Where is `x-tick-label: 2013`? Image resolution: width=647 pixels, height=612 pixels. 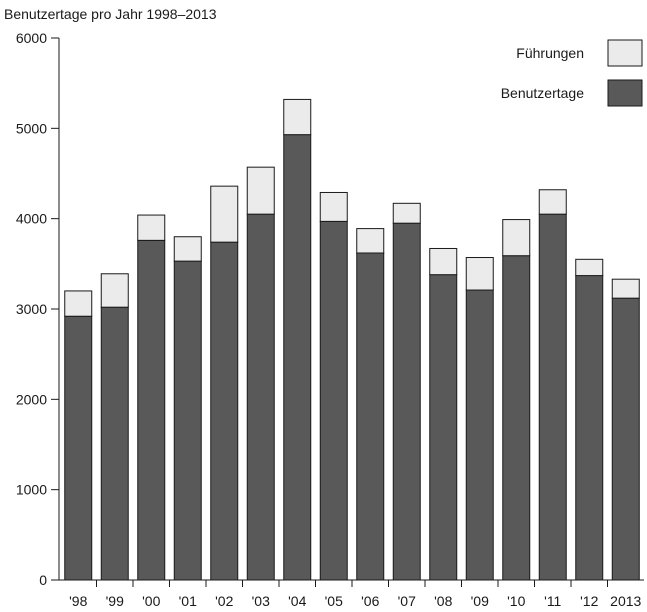 x-tick-label: 2013 is located at coordinates (625, 601).